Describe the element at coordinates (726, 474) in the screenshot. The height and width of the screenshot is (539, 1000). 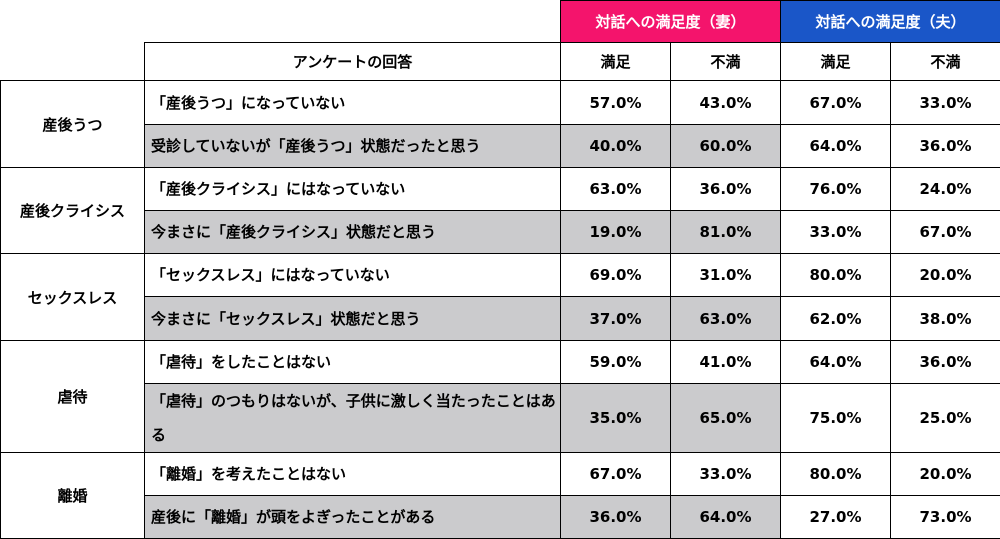
I see `wife-dissatisfied-value: 33.0%` at that location.